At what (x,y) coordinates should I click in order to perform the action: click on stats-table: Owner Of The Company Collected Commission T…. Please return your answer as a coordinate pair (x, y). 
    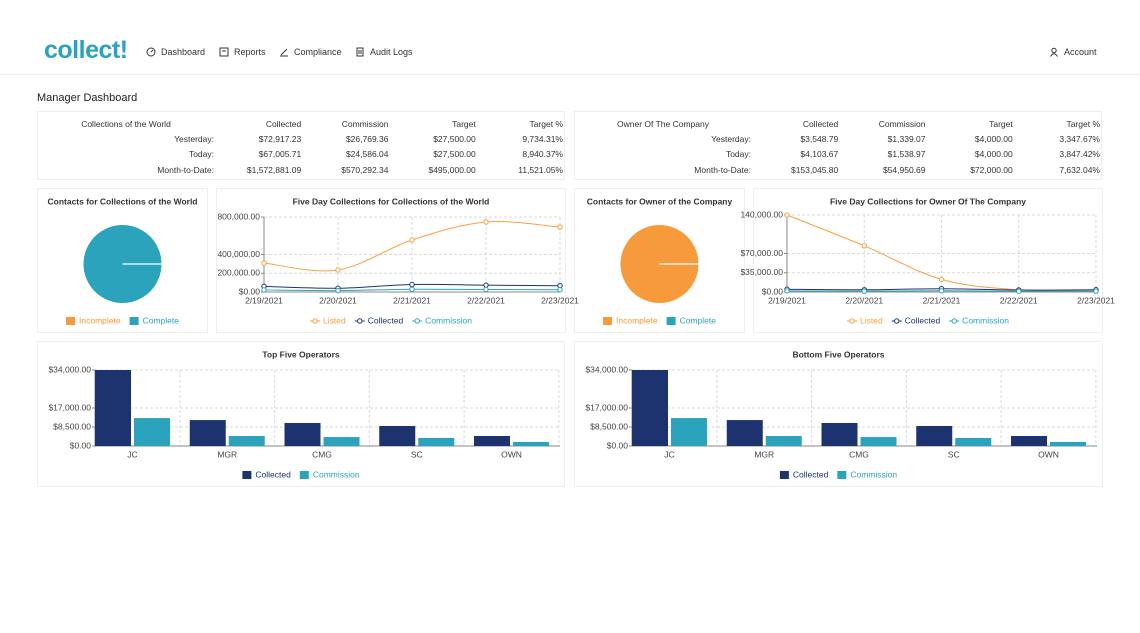
    Looking at the image, I should click on (837, 147).